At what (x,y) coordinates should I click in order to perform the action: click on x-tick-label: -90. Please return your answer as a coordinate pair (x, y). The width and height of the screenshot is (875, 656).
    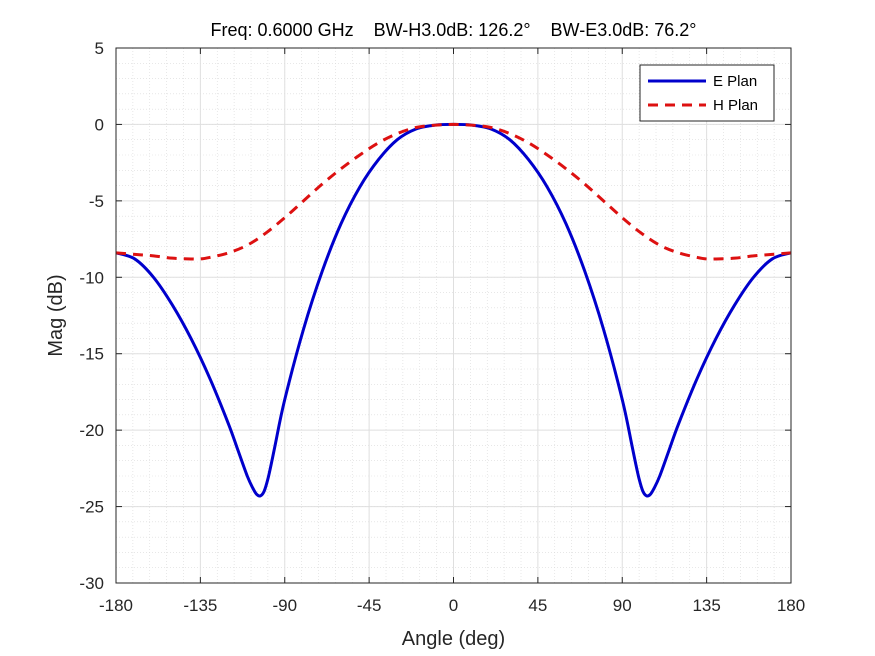
    Looking at the image, I should click on (284, 605).